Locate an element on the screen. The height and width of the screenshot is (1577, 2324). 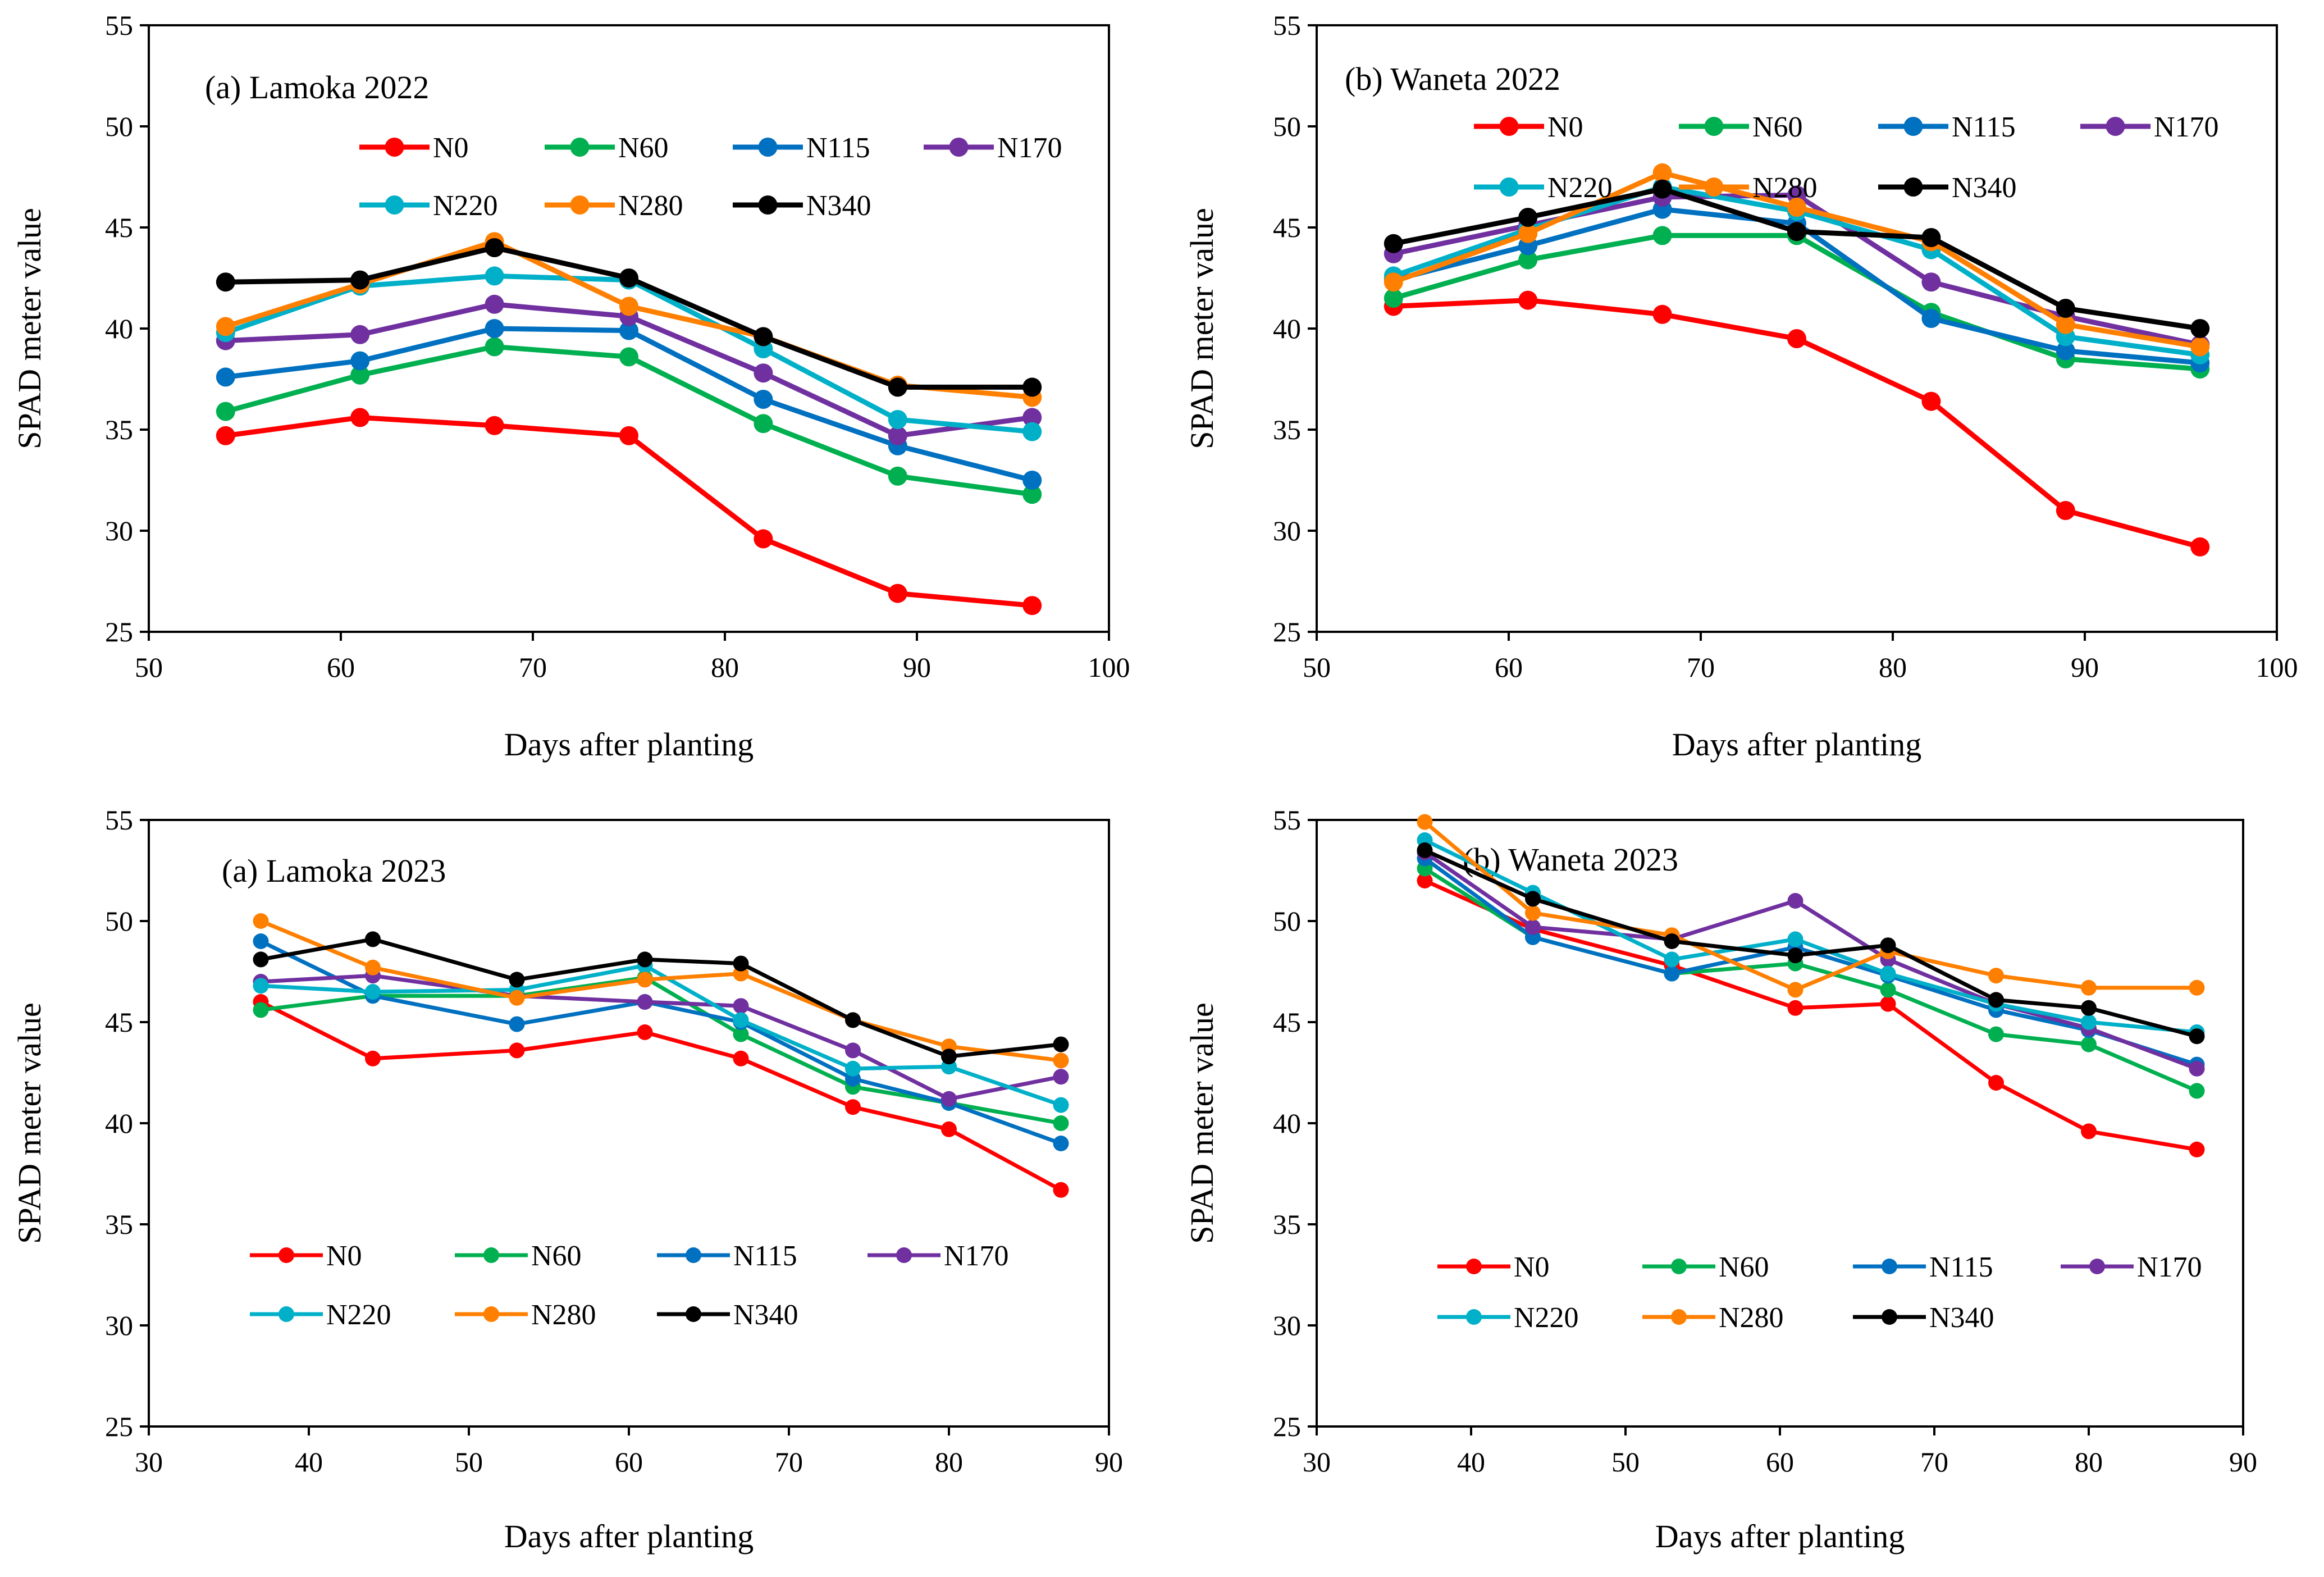
panel-title: (a) Lamoka 2022 is located at coordinates (317, 87).